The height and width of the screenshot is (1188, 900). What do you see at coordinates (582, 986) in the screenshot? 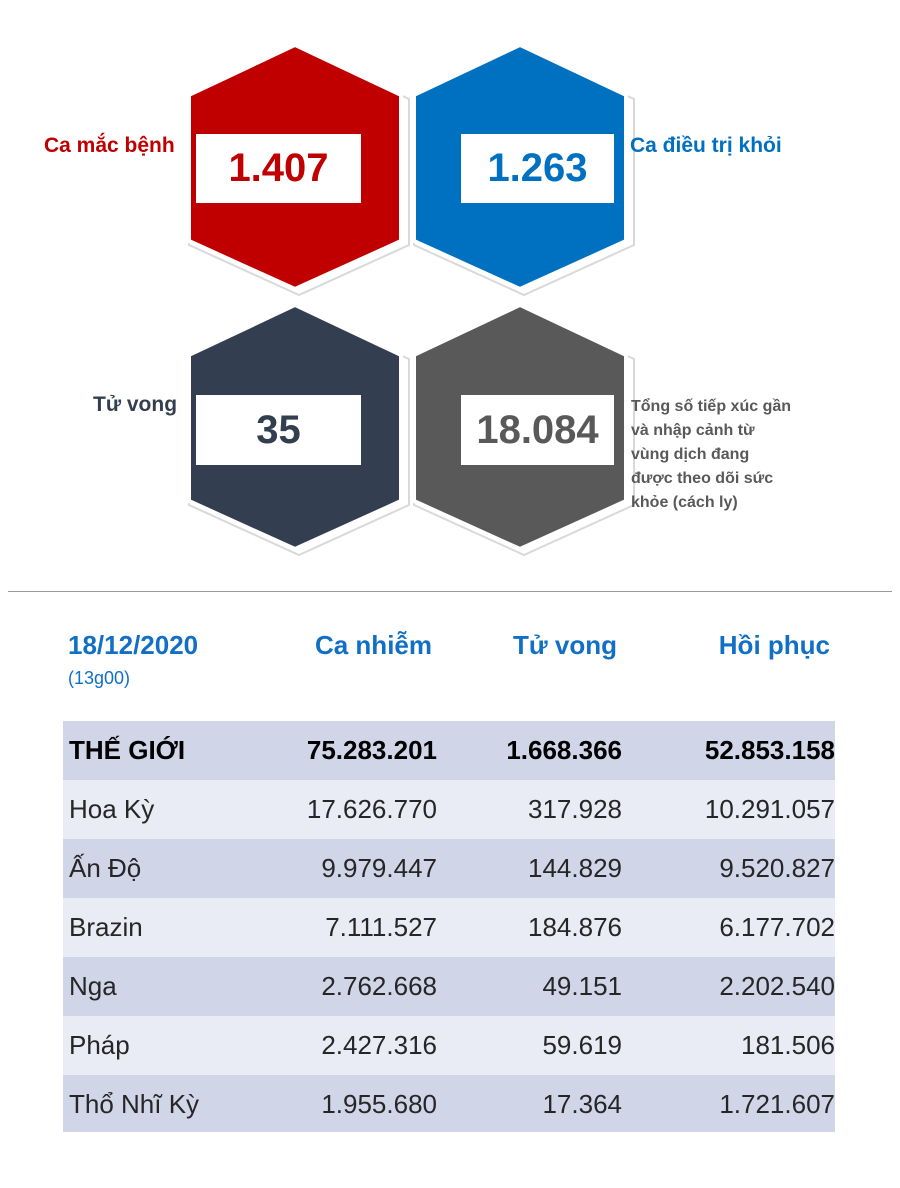
I see `cell-deaths: 49.151` at bounding box center [582, 986].